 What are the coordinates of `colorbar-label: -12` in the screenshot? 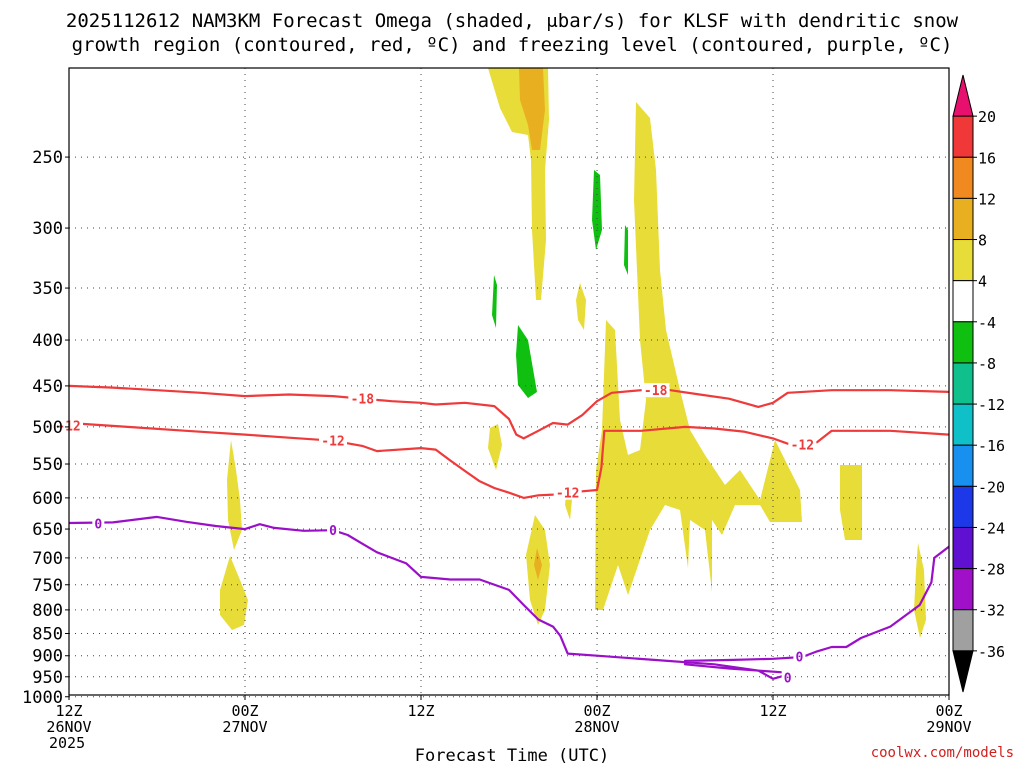 It's located at (991, 405).